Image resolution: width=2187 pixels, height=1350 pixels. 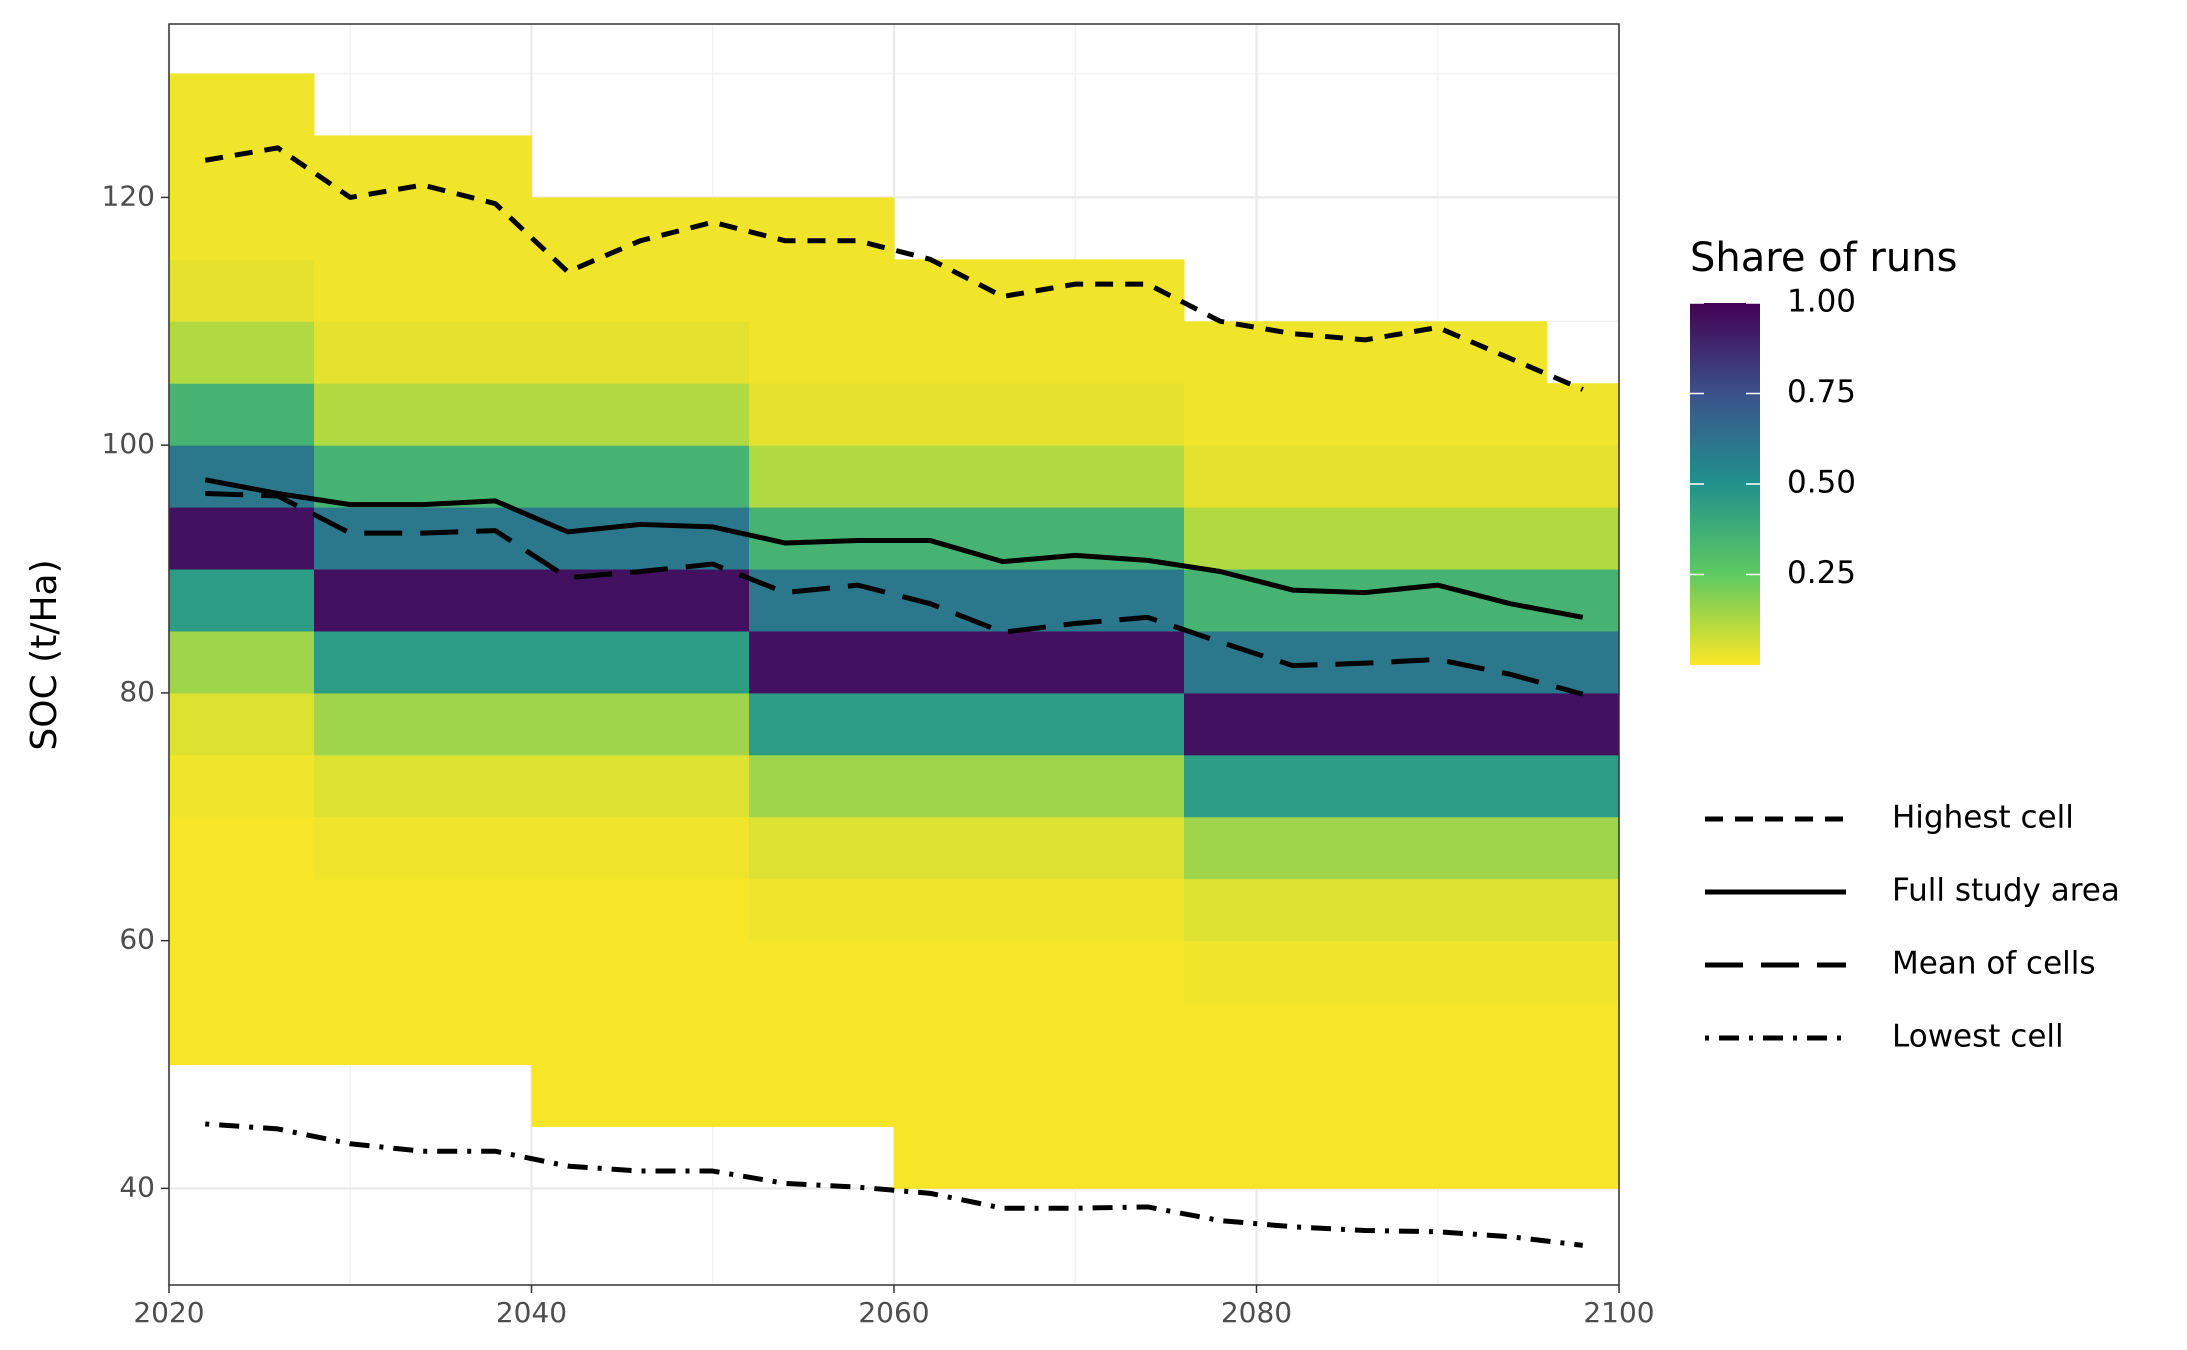 What do you see at coordinates (1618, 1312) in the screenshot?
I see `x-tick-label: 2100` at bounding box center [1618, 1312].